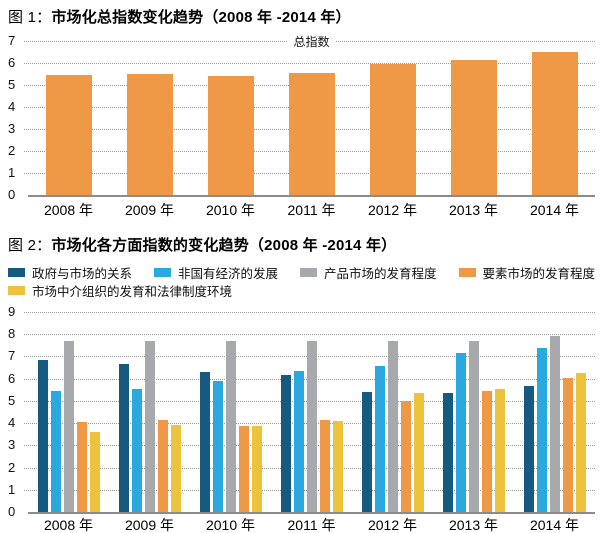  What do you see at coordinates (380, 274) in the screenshot?
I see `legend-label-3: 产品市场的发育程度` at bounding box center [380, 274].